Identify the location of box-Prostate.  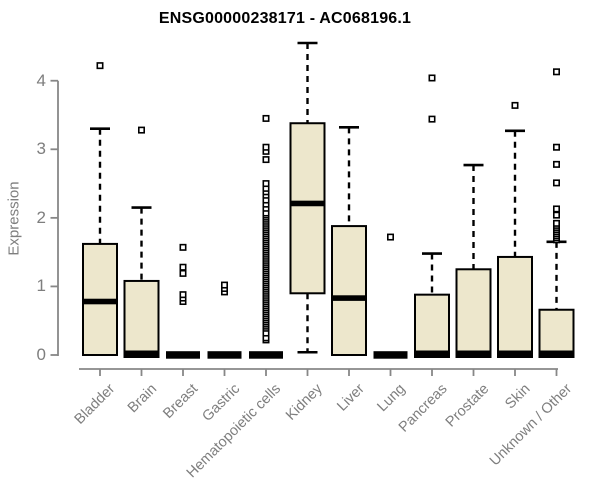
(473, 312).